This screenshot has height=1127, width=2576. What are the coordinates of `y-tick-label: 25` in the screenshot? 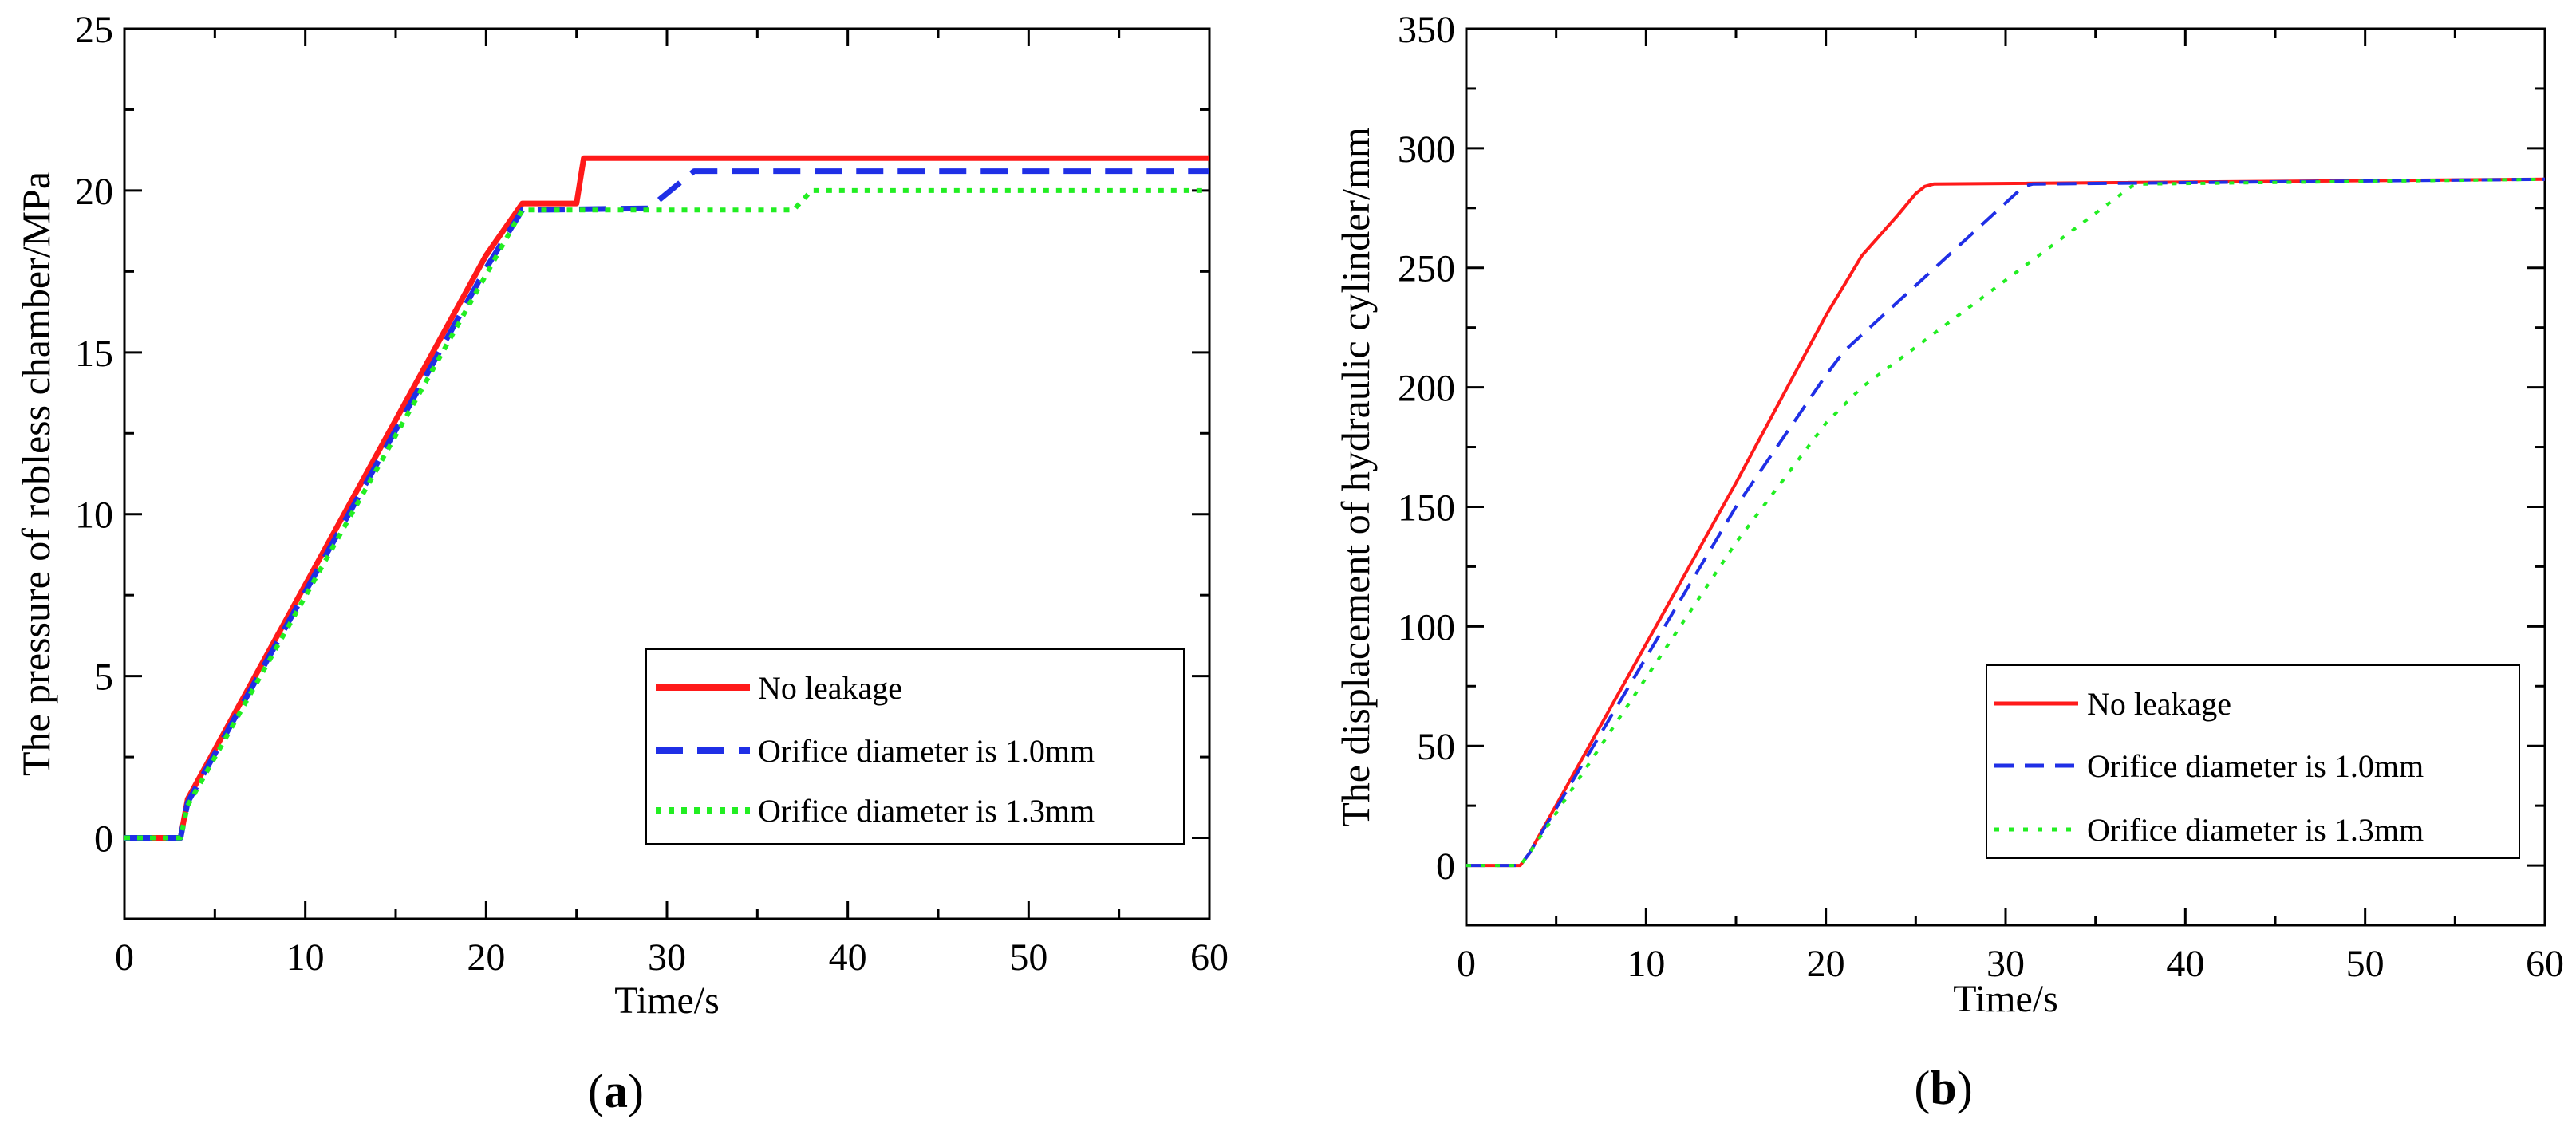 It's located at (94, 30).